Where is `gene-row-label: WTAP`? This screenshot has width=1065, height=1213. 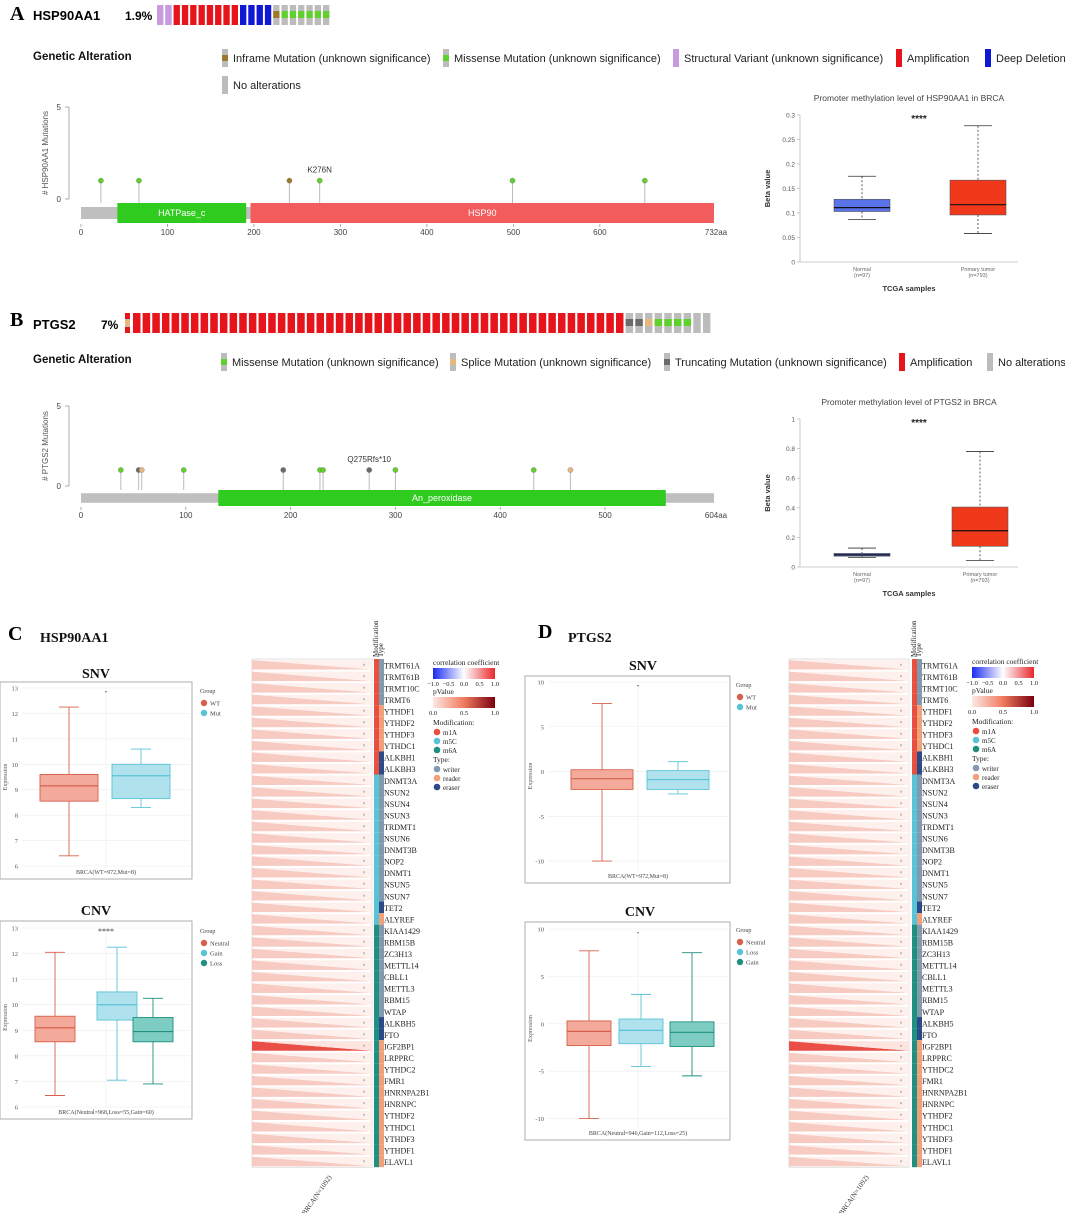 gene-row-label: WTAP is located at coordinates (933, 1012).